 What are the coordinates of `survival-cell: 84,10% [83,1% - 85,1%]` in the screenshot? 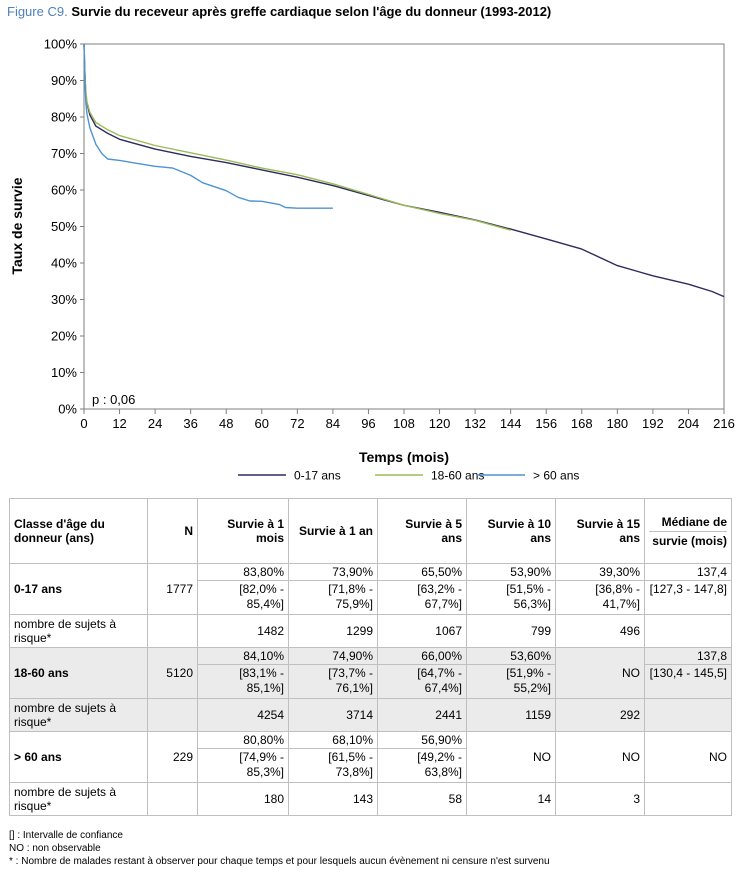 It's located at (243, 673).